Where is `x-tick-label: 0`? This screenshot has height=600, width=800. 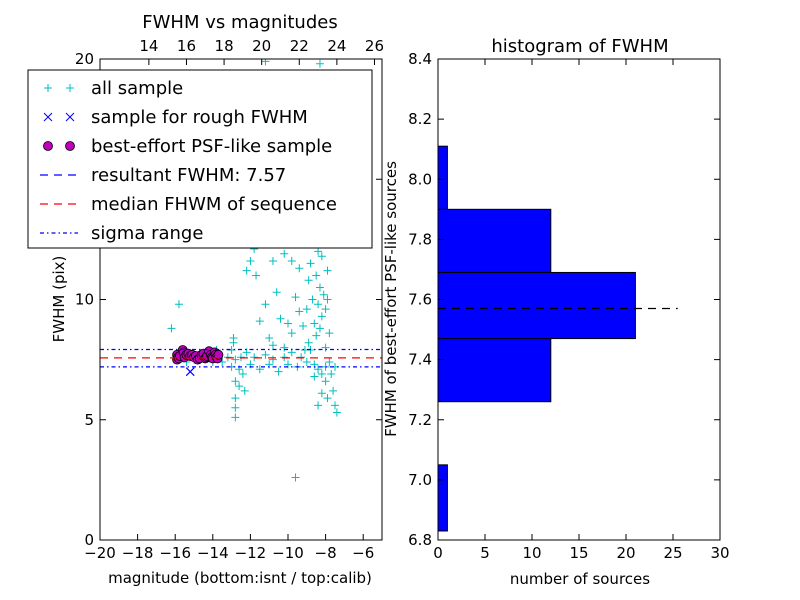
x-tick-label: 0 is located at coordinates (438, 553).